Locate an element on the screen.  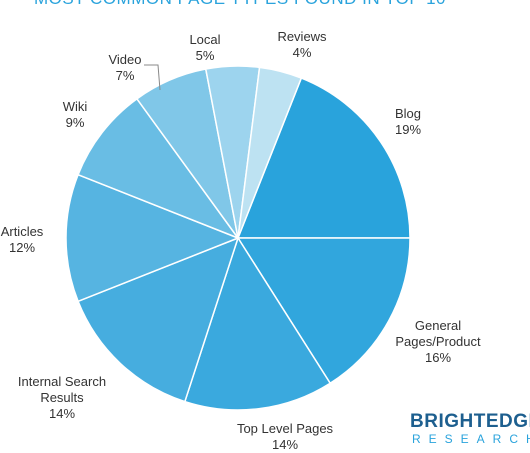
slice-label: Top Level Pages 14% is located at coordinates (285, 437).